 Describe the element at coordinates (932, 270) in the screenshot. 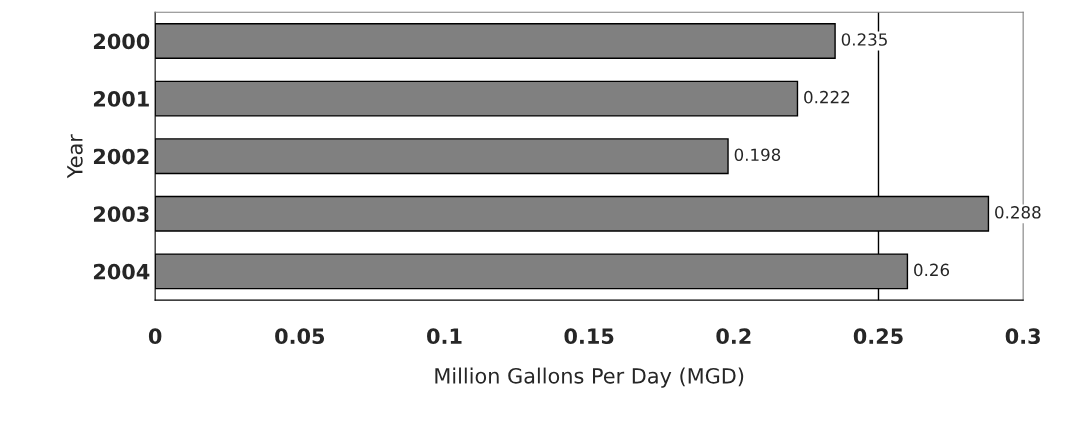

I see `data-label: 0.26` at that location.